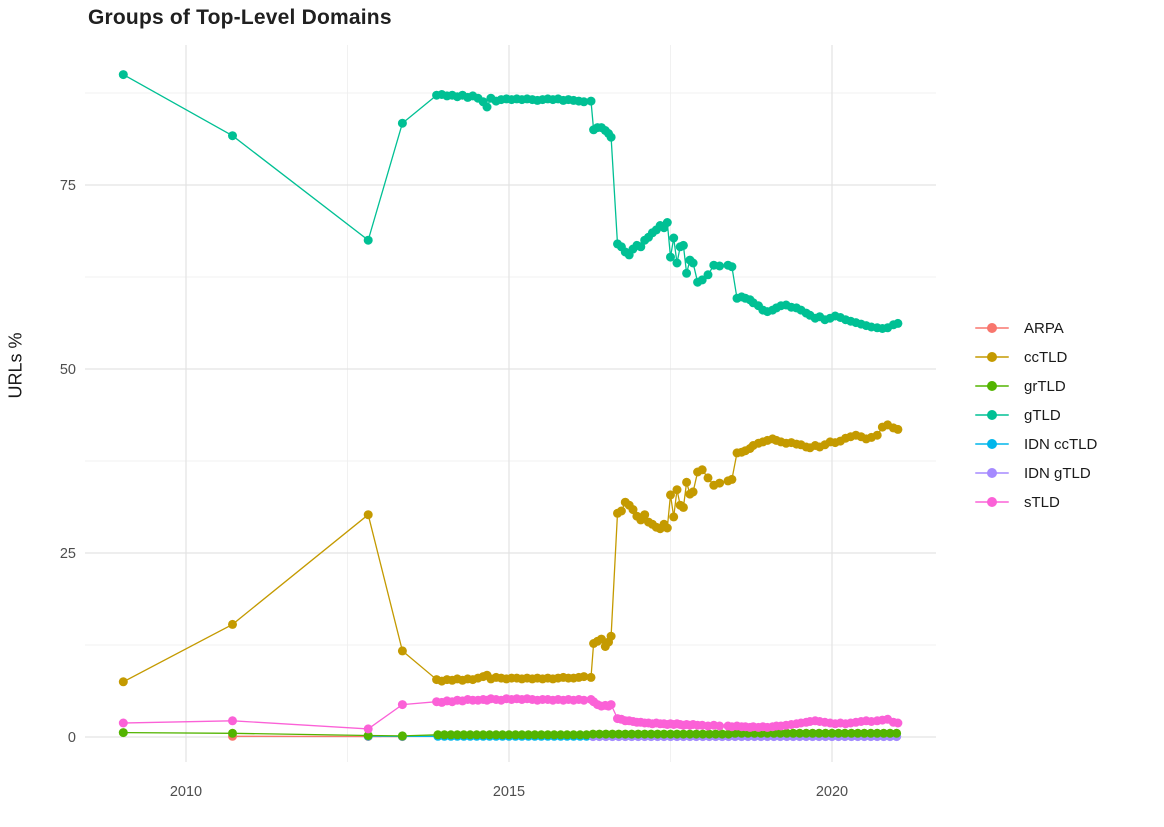 The width and height of the screenshot is (1164, 827). Describe the element at coordinates (1036, 386) in the screenshot. I see `legend-item-grtld: grTLD` at that location.